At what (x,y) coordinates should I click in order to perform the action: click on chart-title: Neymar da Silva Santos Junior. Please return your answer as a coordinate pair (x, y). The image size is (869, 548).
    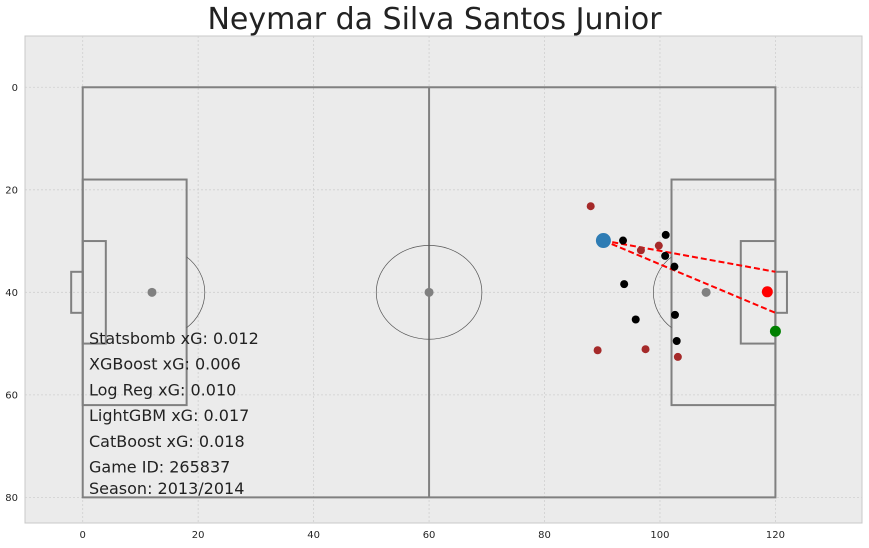
    Looking at the image, I should click on (434, 19).